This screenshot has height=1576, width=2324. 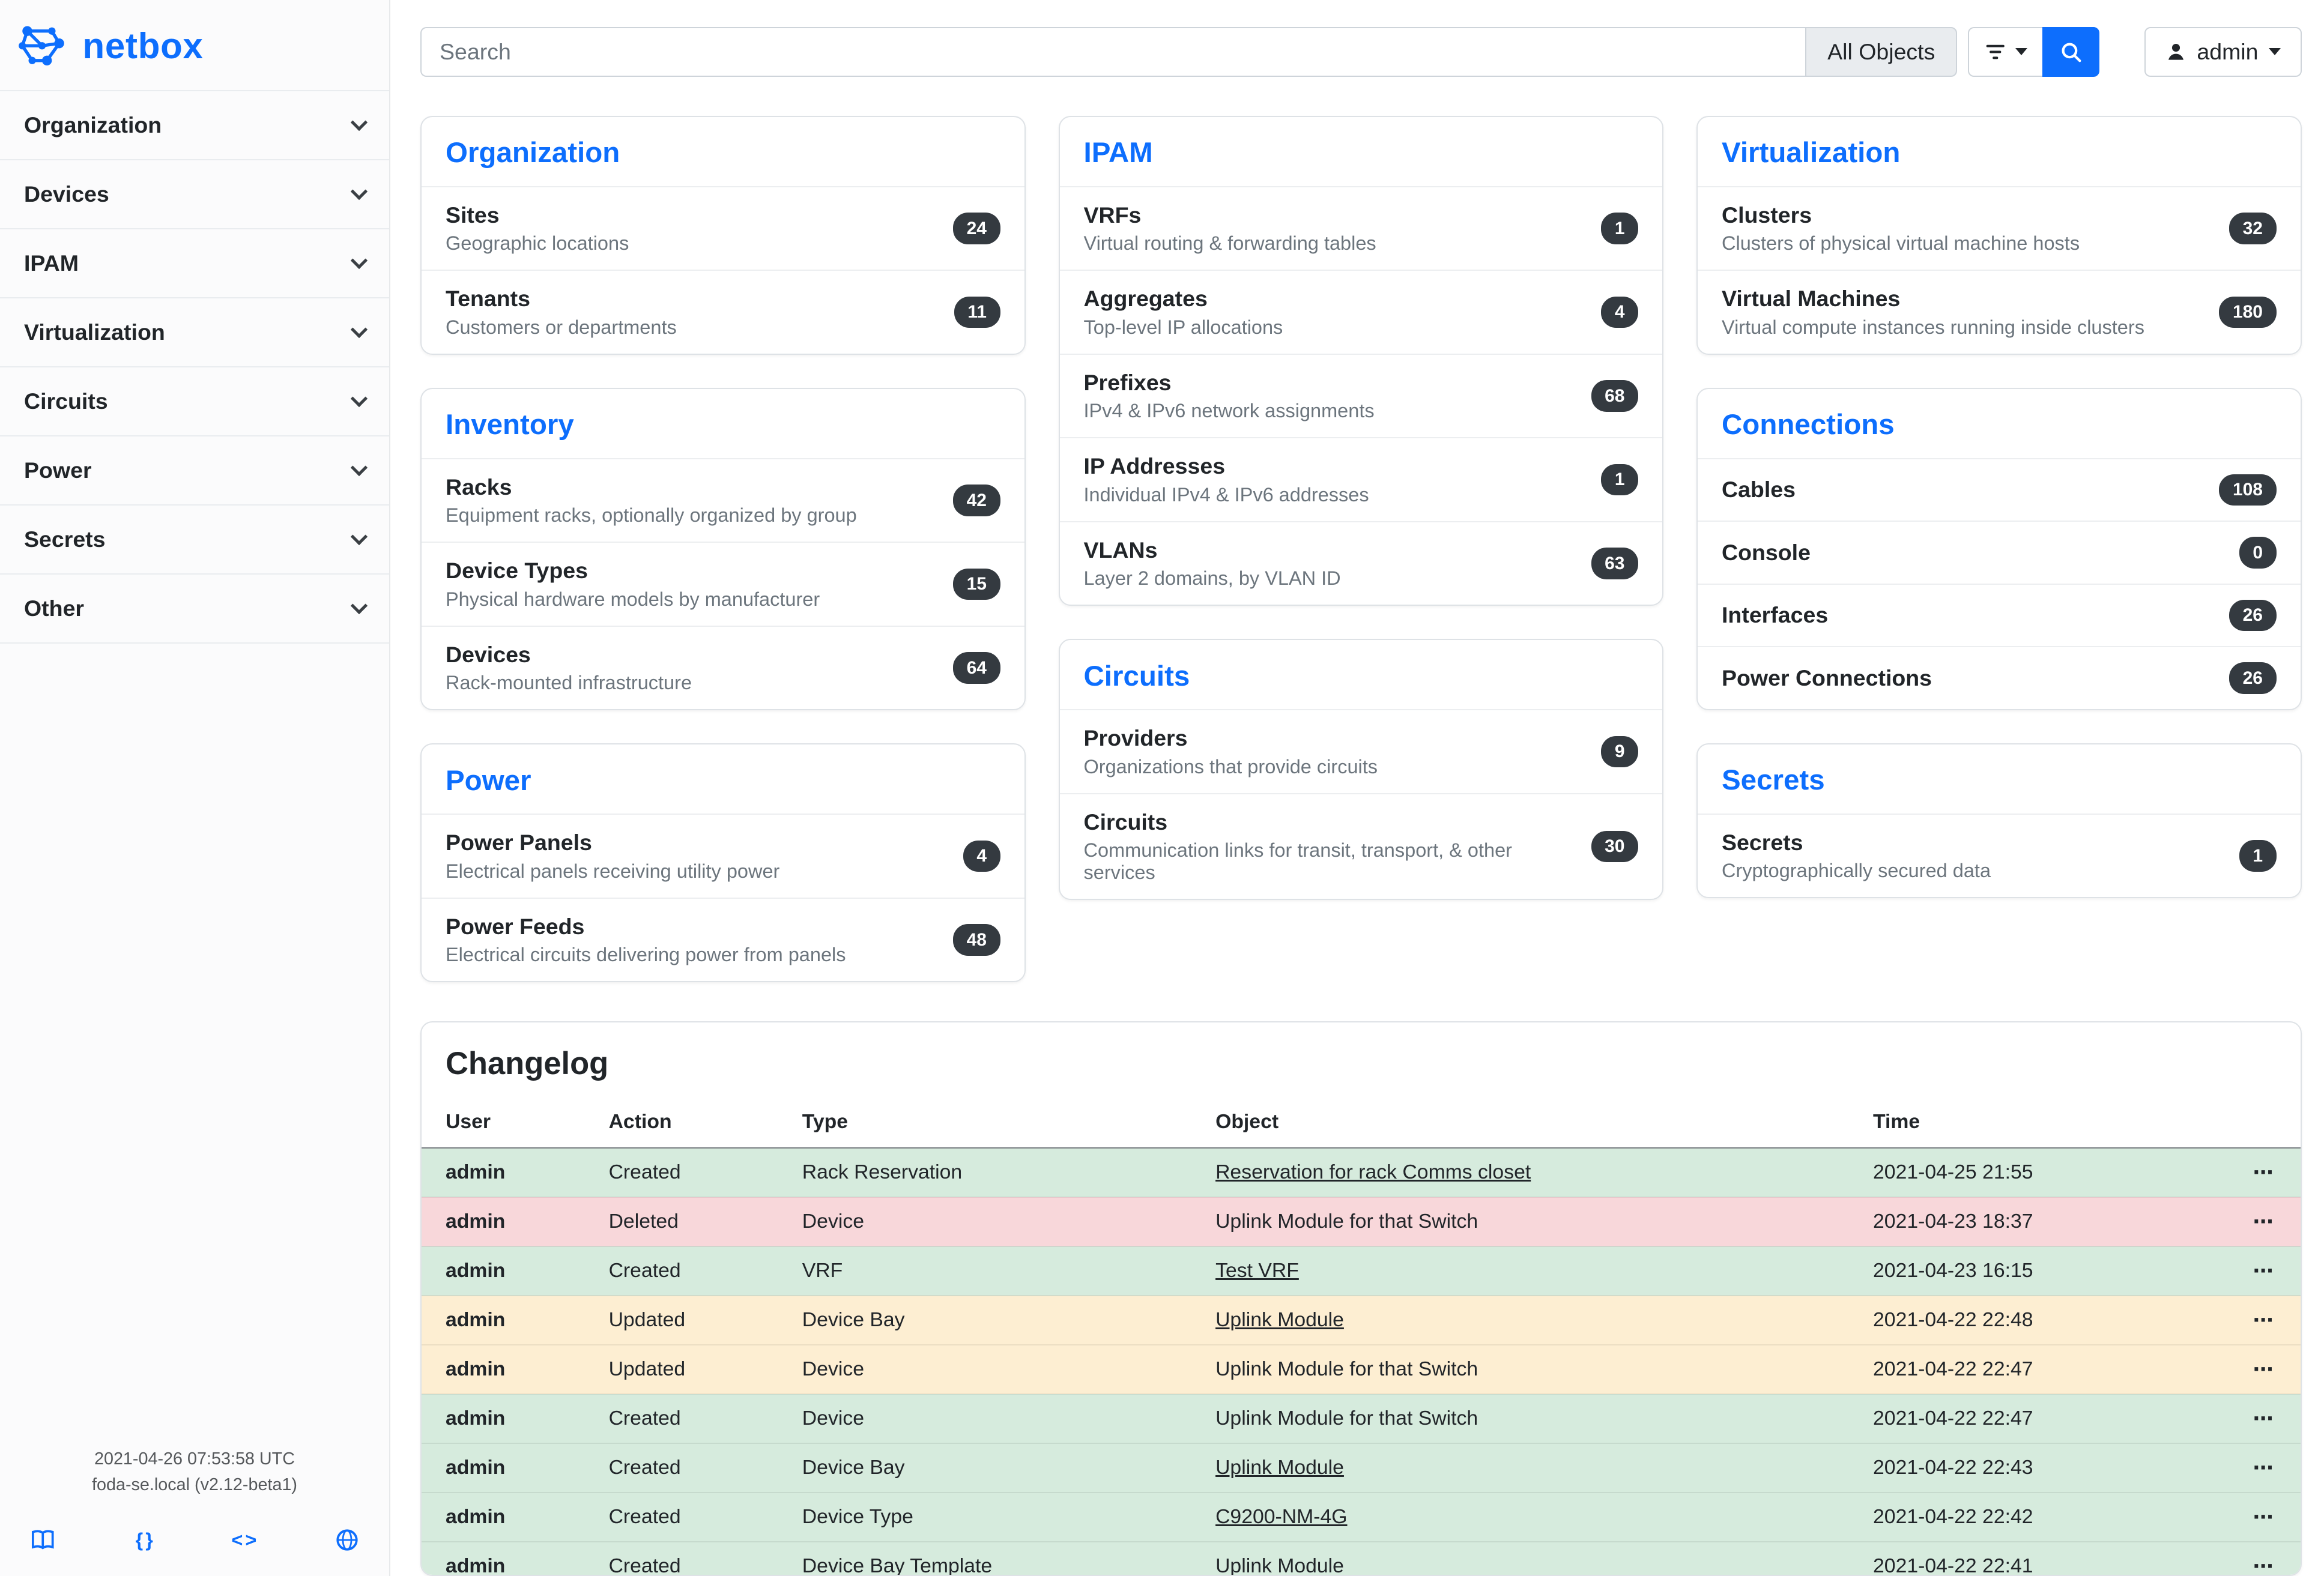 What do you see at coordinates (976, 668) in the screenshot?
I see `count-badge: 64` at bounding box center [976, 668].